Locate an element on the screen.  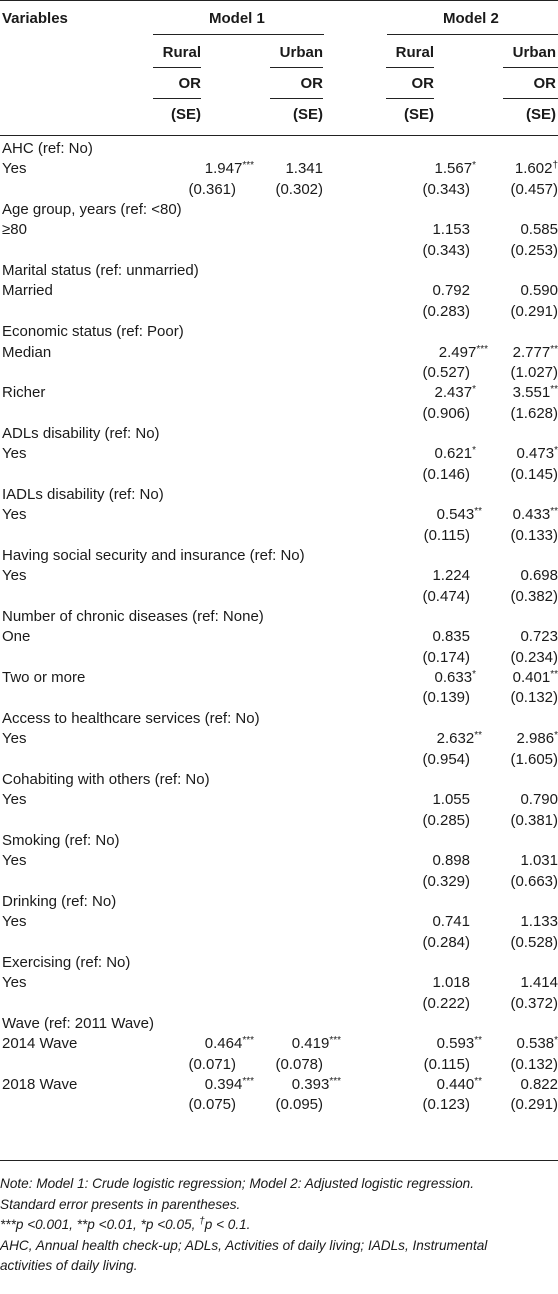
value-text: 0.822 is located at coordinates (539, 1085).